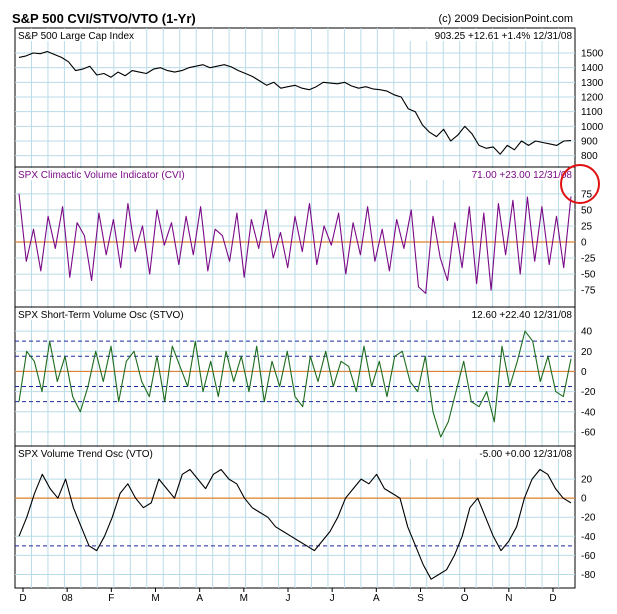 The width and height of the screenshot is (617, 614). What do you see at coordinates (592, 83) in the screenshot?
I see `y-tick-label: 1300` at bounding box center [592, 83].